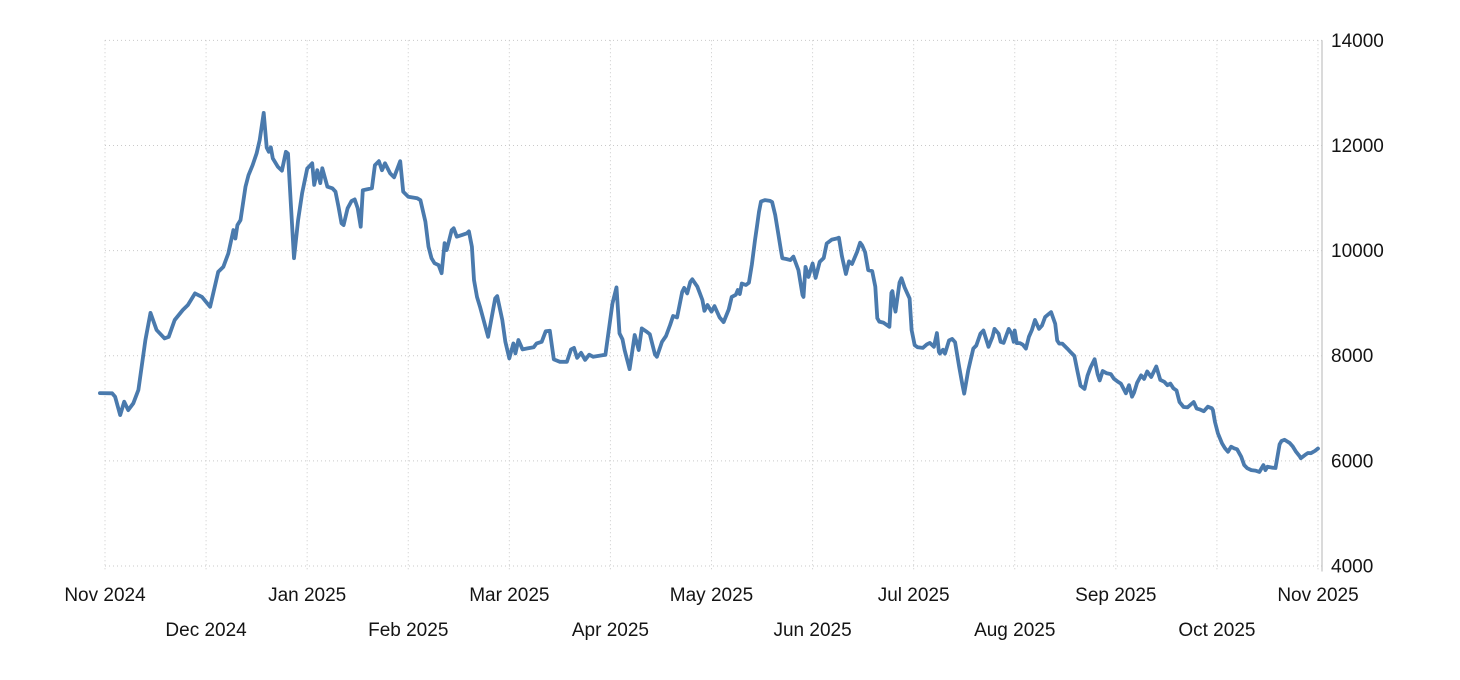 This screenshot has height=680, width=1460. I want to click on x-axis-label: Jun 2025, so click(812, 630).